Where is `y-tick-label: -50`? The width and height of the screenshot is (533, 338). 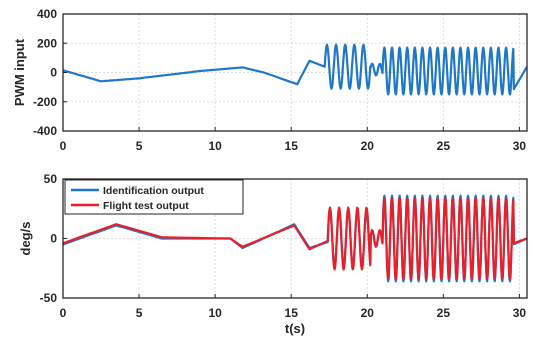
y-tick-label: -50 is located at coordinates (49, 298).